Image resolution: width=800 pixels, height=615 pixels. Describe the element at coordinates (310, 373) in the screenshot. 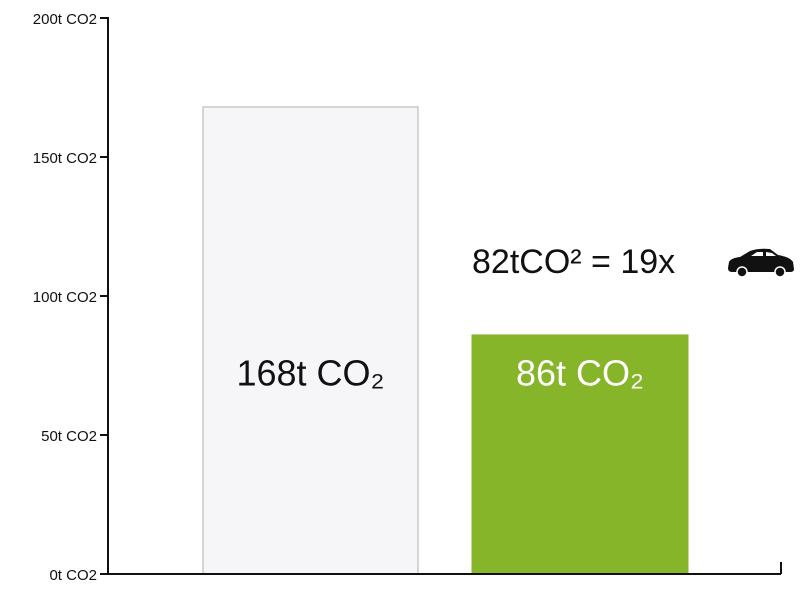

I see `value-label: 168t CO₂` at that location.